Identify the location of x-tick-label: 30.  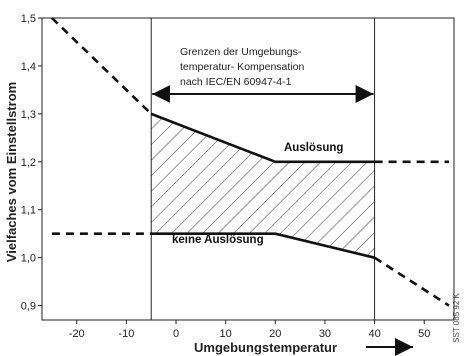
(325, 334).